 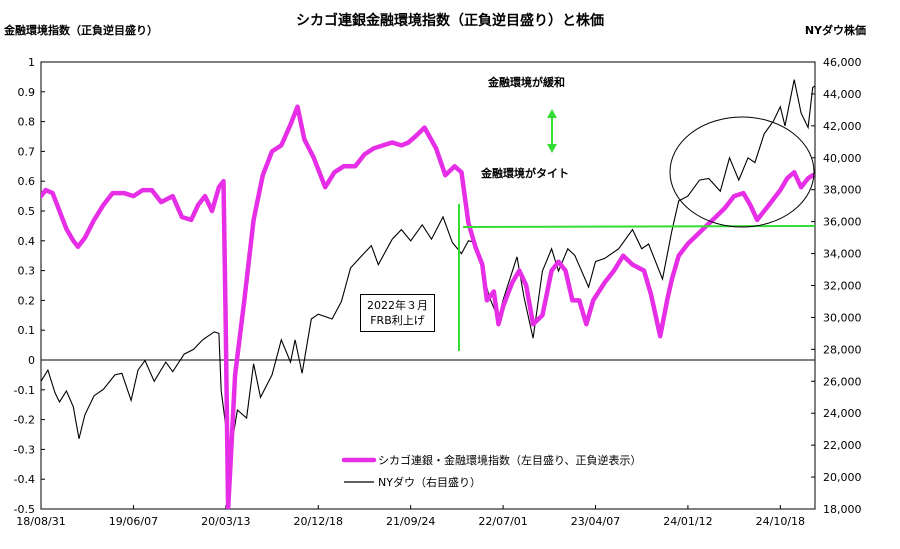 I want to click on right-tick-label: 38,000, so click(x=842, y=190).